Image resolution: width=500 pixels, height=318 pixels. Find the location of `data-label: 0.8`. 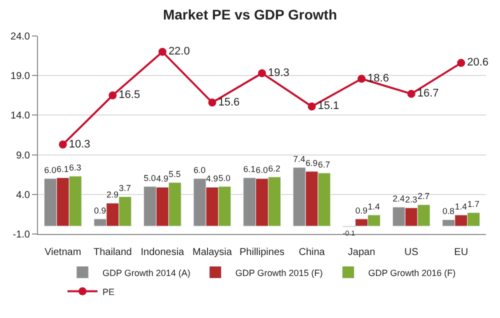

data-label: 0.8 is located at coordinates (448, 211).